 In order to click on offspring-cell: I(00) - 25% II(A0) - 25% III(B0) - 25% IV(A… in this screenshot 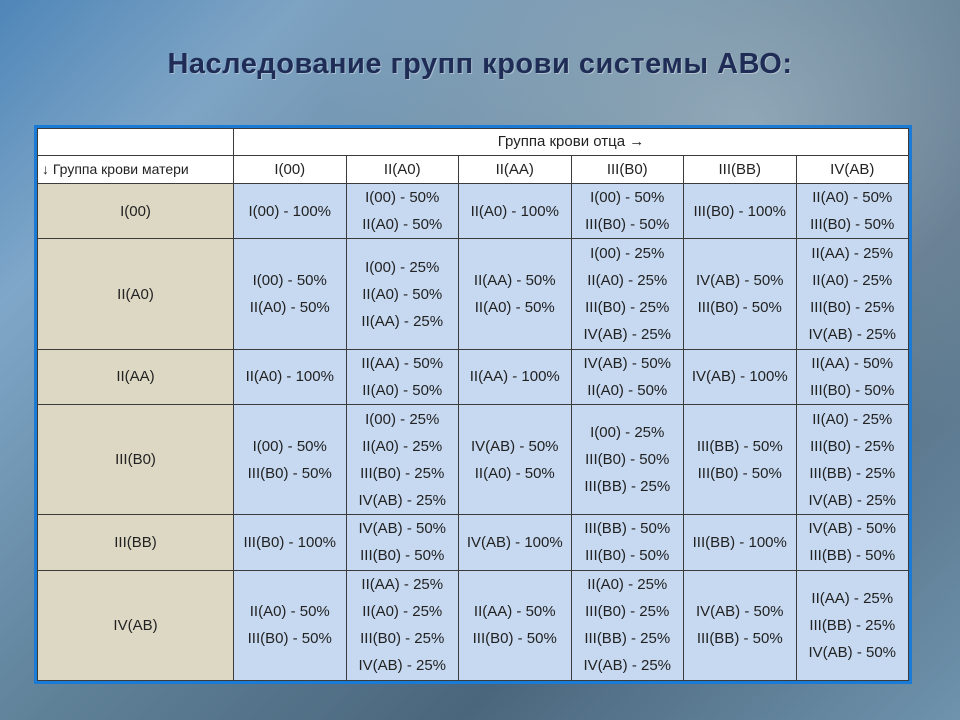, I will do `click(402, 459)`.